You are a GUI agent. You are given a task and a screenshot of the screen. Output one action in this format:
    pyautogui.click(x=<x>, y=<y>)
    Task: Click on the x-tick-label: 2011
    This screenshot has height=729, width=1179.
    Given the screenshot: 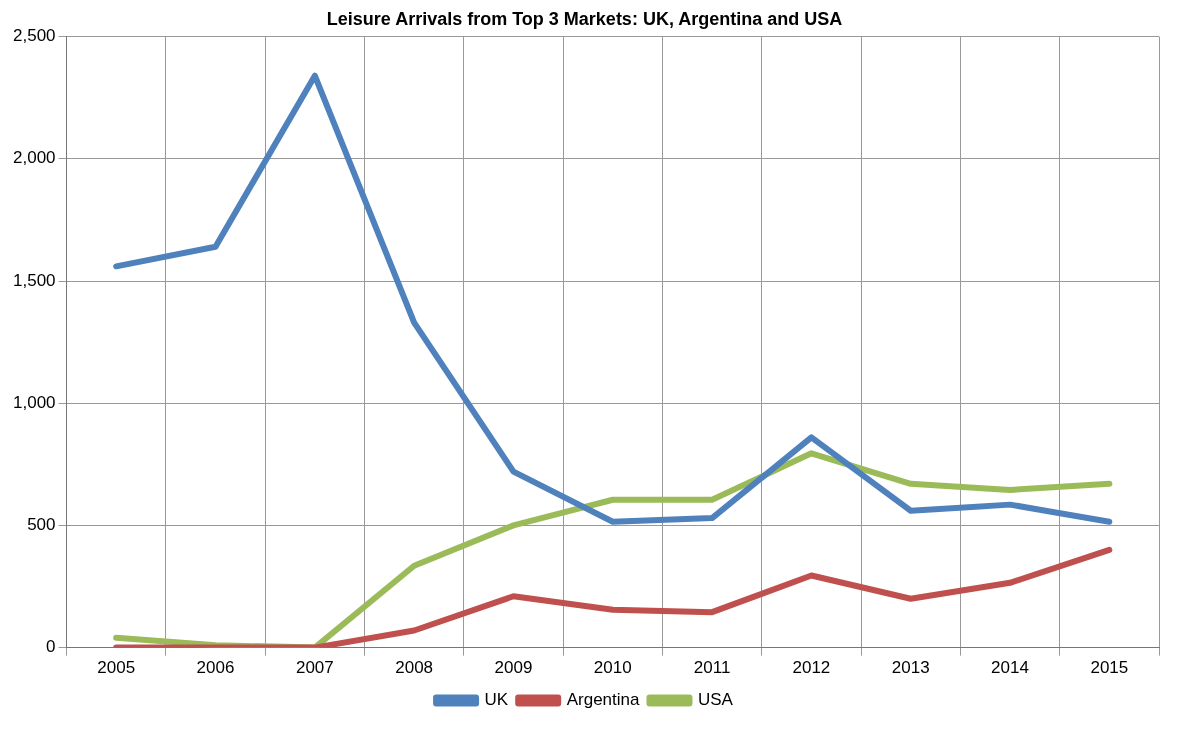 What is the action you would take?
    pyautogui.click(x=712, y=668)
    